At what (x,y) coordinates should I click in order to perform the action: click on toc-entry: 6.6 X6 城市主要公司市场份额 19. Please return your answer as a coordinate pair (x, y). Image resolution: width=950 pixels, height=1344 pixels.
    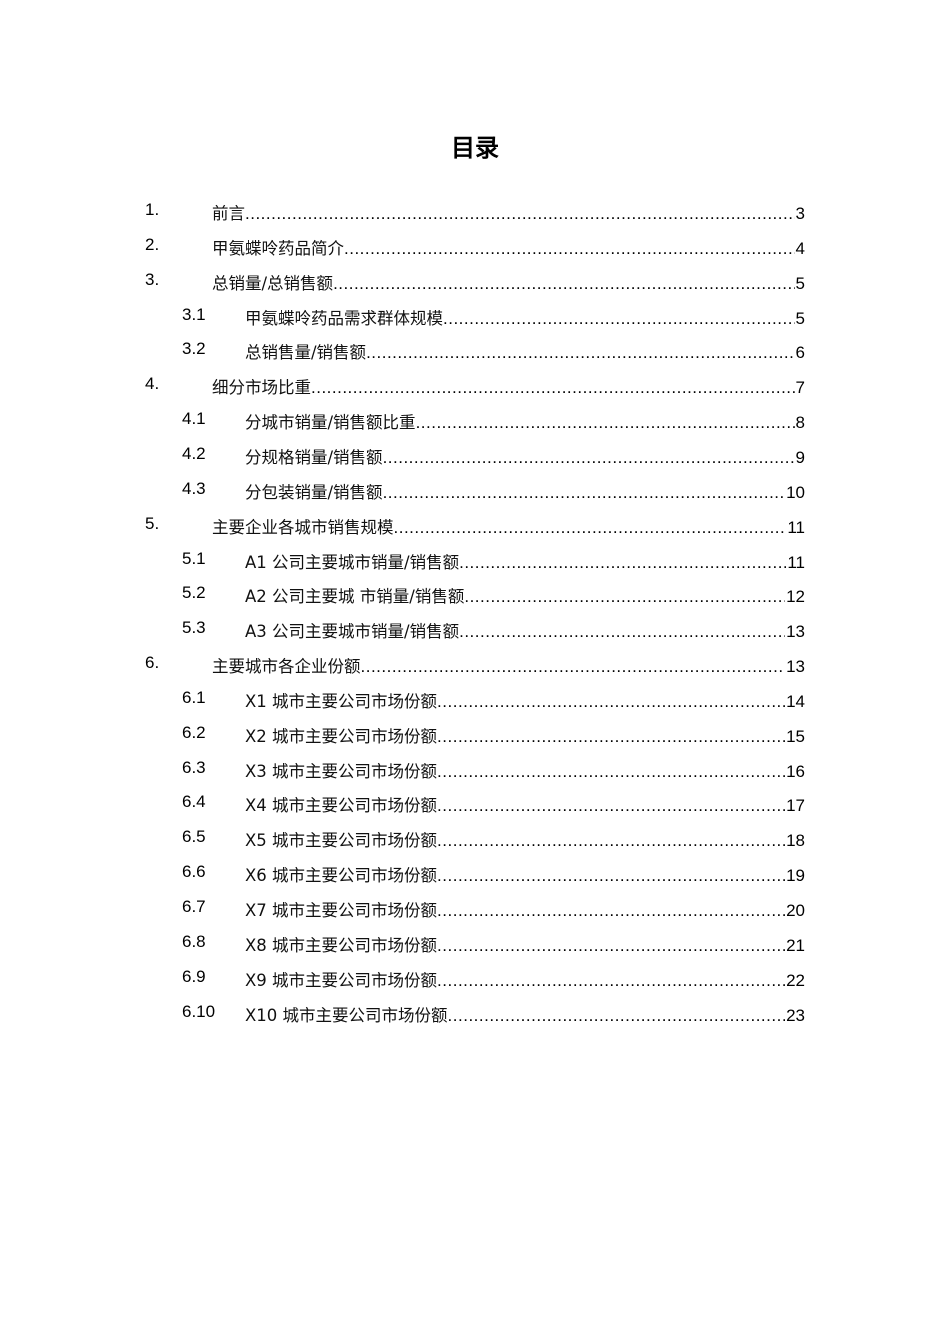
    Looking at the image, I should click on (475, 872).